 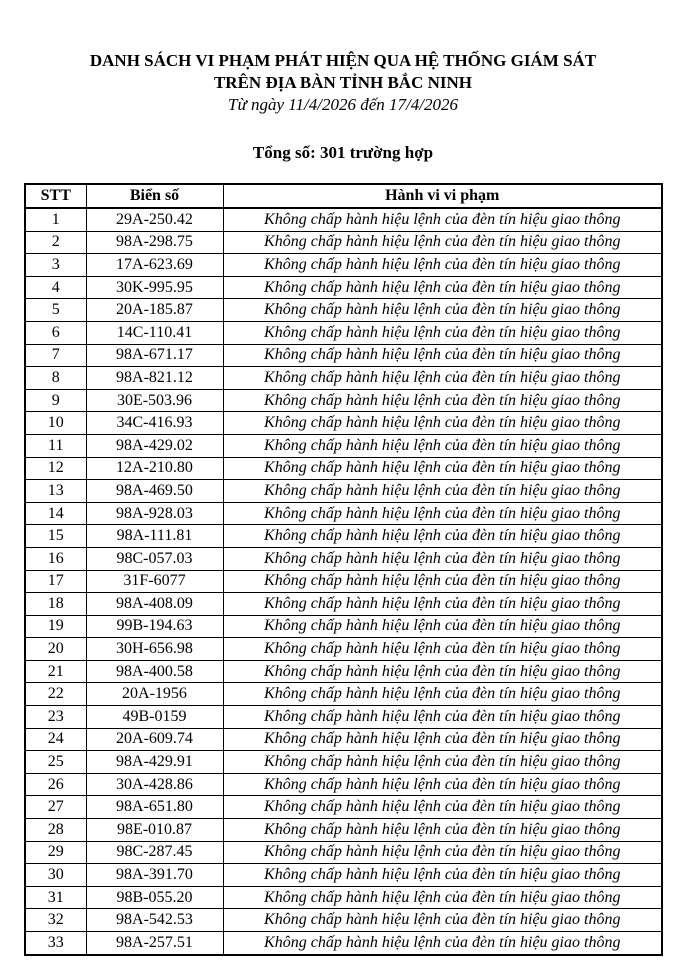 What do you see at coordinates (55, 558) in the screenshot?
I see `cell-stt: 16` at bounding box center [55, 558].